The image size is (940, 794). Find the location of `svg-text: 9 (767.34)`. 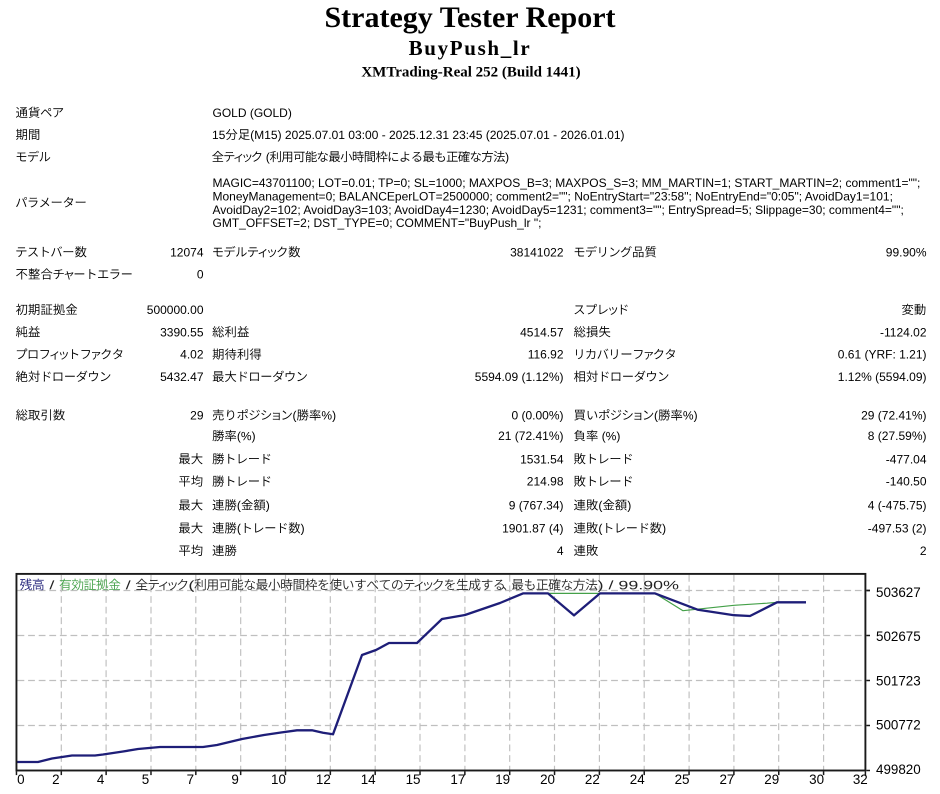

svg-text: 9 (767.34) is located at coordinates (536, 506).